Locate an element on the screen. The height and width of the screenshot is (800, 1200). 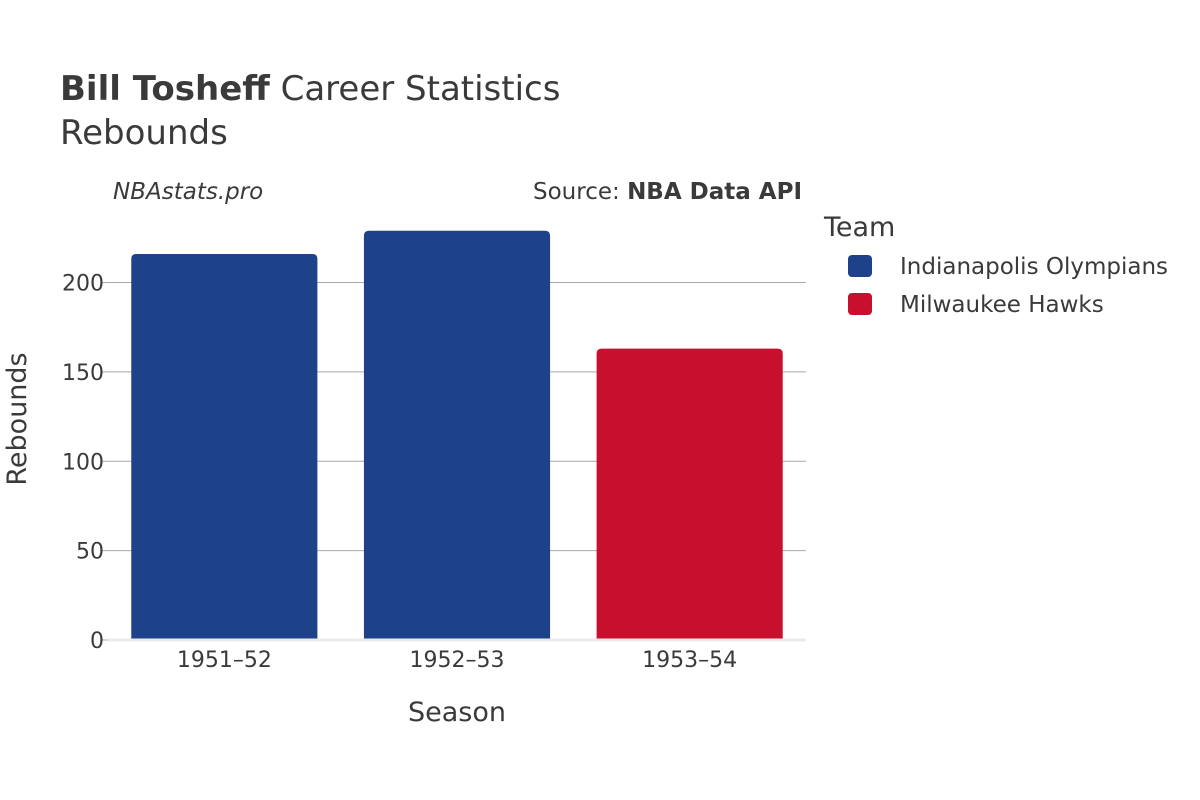
legend-items: Indianapolis Olympians Milwaukee Hawks is located at coordinates (1008, 286).